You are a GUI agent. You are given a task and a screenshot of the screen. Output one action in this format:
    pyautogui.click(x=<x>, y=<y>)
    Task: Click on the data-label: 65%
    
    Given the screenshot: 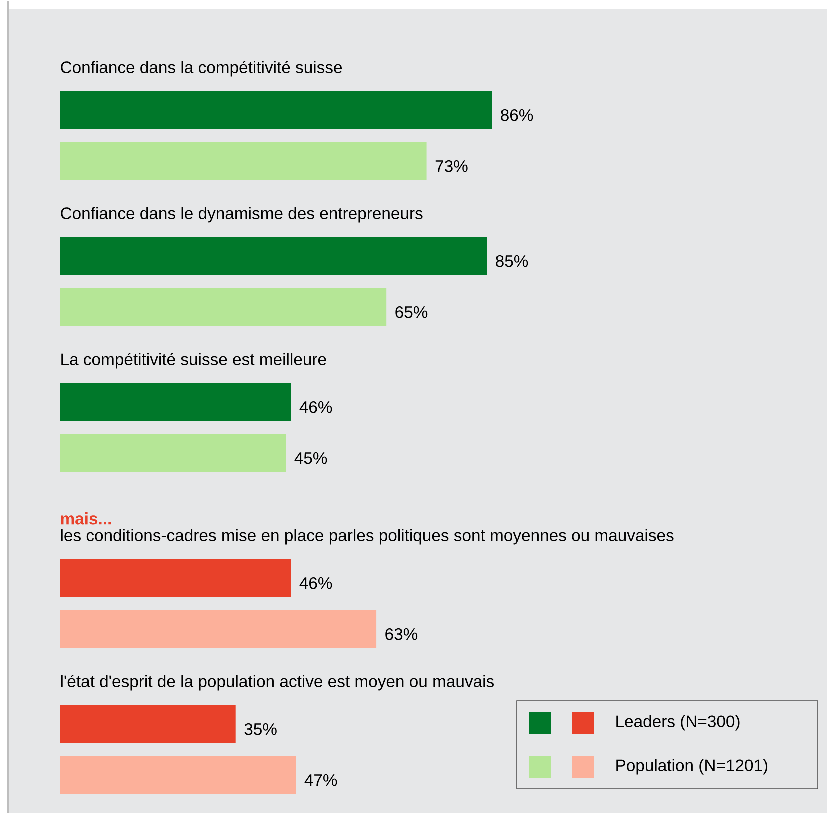 What is the action you would take?
    pyautogui.click(x=412, y=312)
    